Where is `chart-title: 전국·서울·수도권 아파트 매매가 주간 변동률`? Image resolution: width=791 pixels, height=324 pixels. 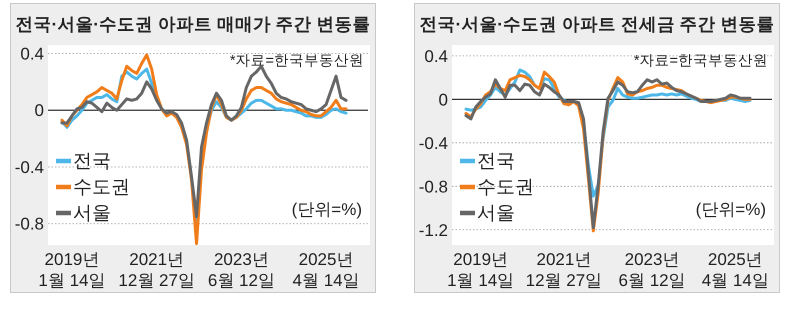 chart-title: 전국·서울·수도권 아파트 매매가 주간 변동률 is located at coordinates (193, 24).